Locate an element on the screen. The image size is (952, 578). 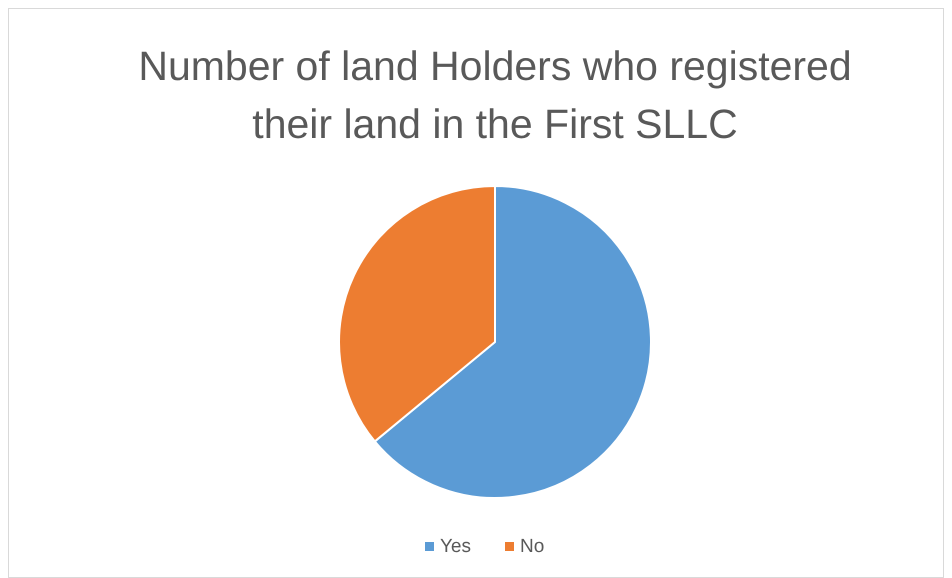
chart-title: Number of land Holders who registered their land in the First SLLC is located at coordinates (495, 95).